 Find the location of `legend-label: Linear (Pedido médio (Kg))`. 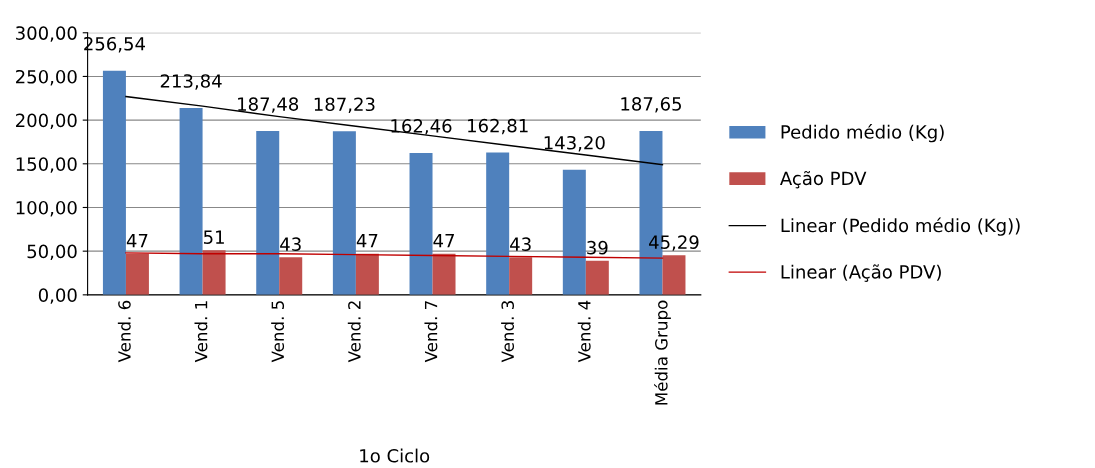

legend-label: Linear (Pedido médio (Kg)) is located at coordinates (900, 226).